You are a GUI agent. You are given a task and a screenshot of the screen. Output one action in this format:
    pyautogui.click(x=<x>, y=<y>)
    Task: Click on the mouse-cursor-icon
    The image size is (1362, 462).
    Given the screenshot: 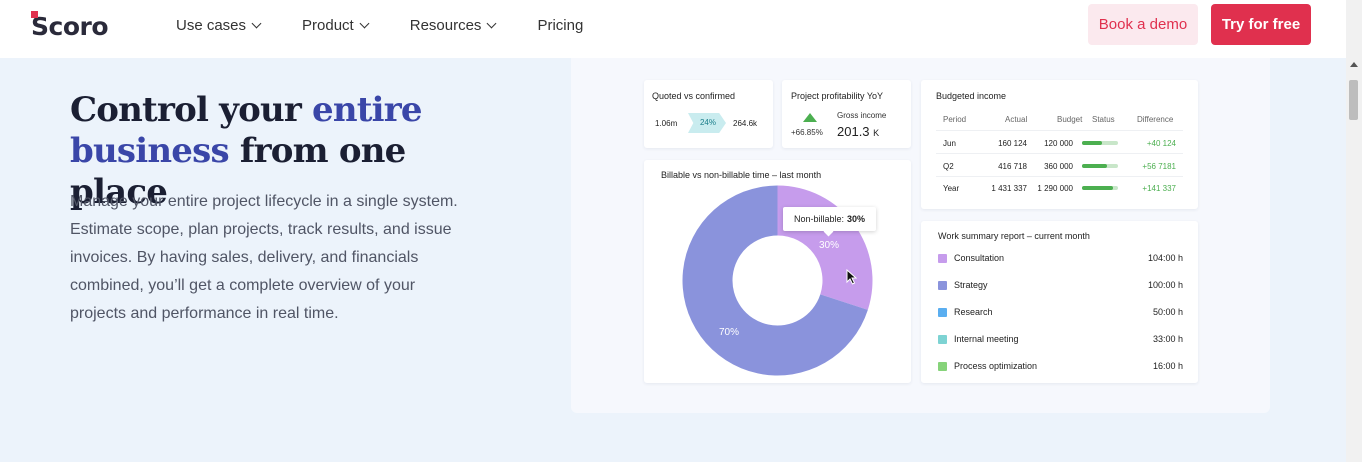 What is the action you would take?
    pyautogui.click(x=851, y=277)
    